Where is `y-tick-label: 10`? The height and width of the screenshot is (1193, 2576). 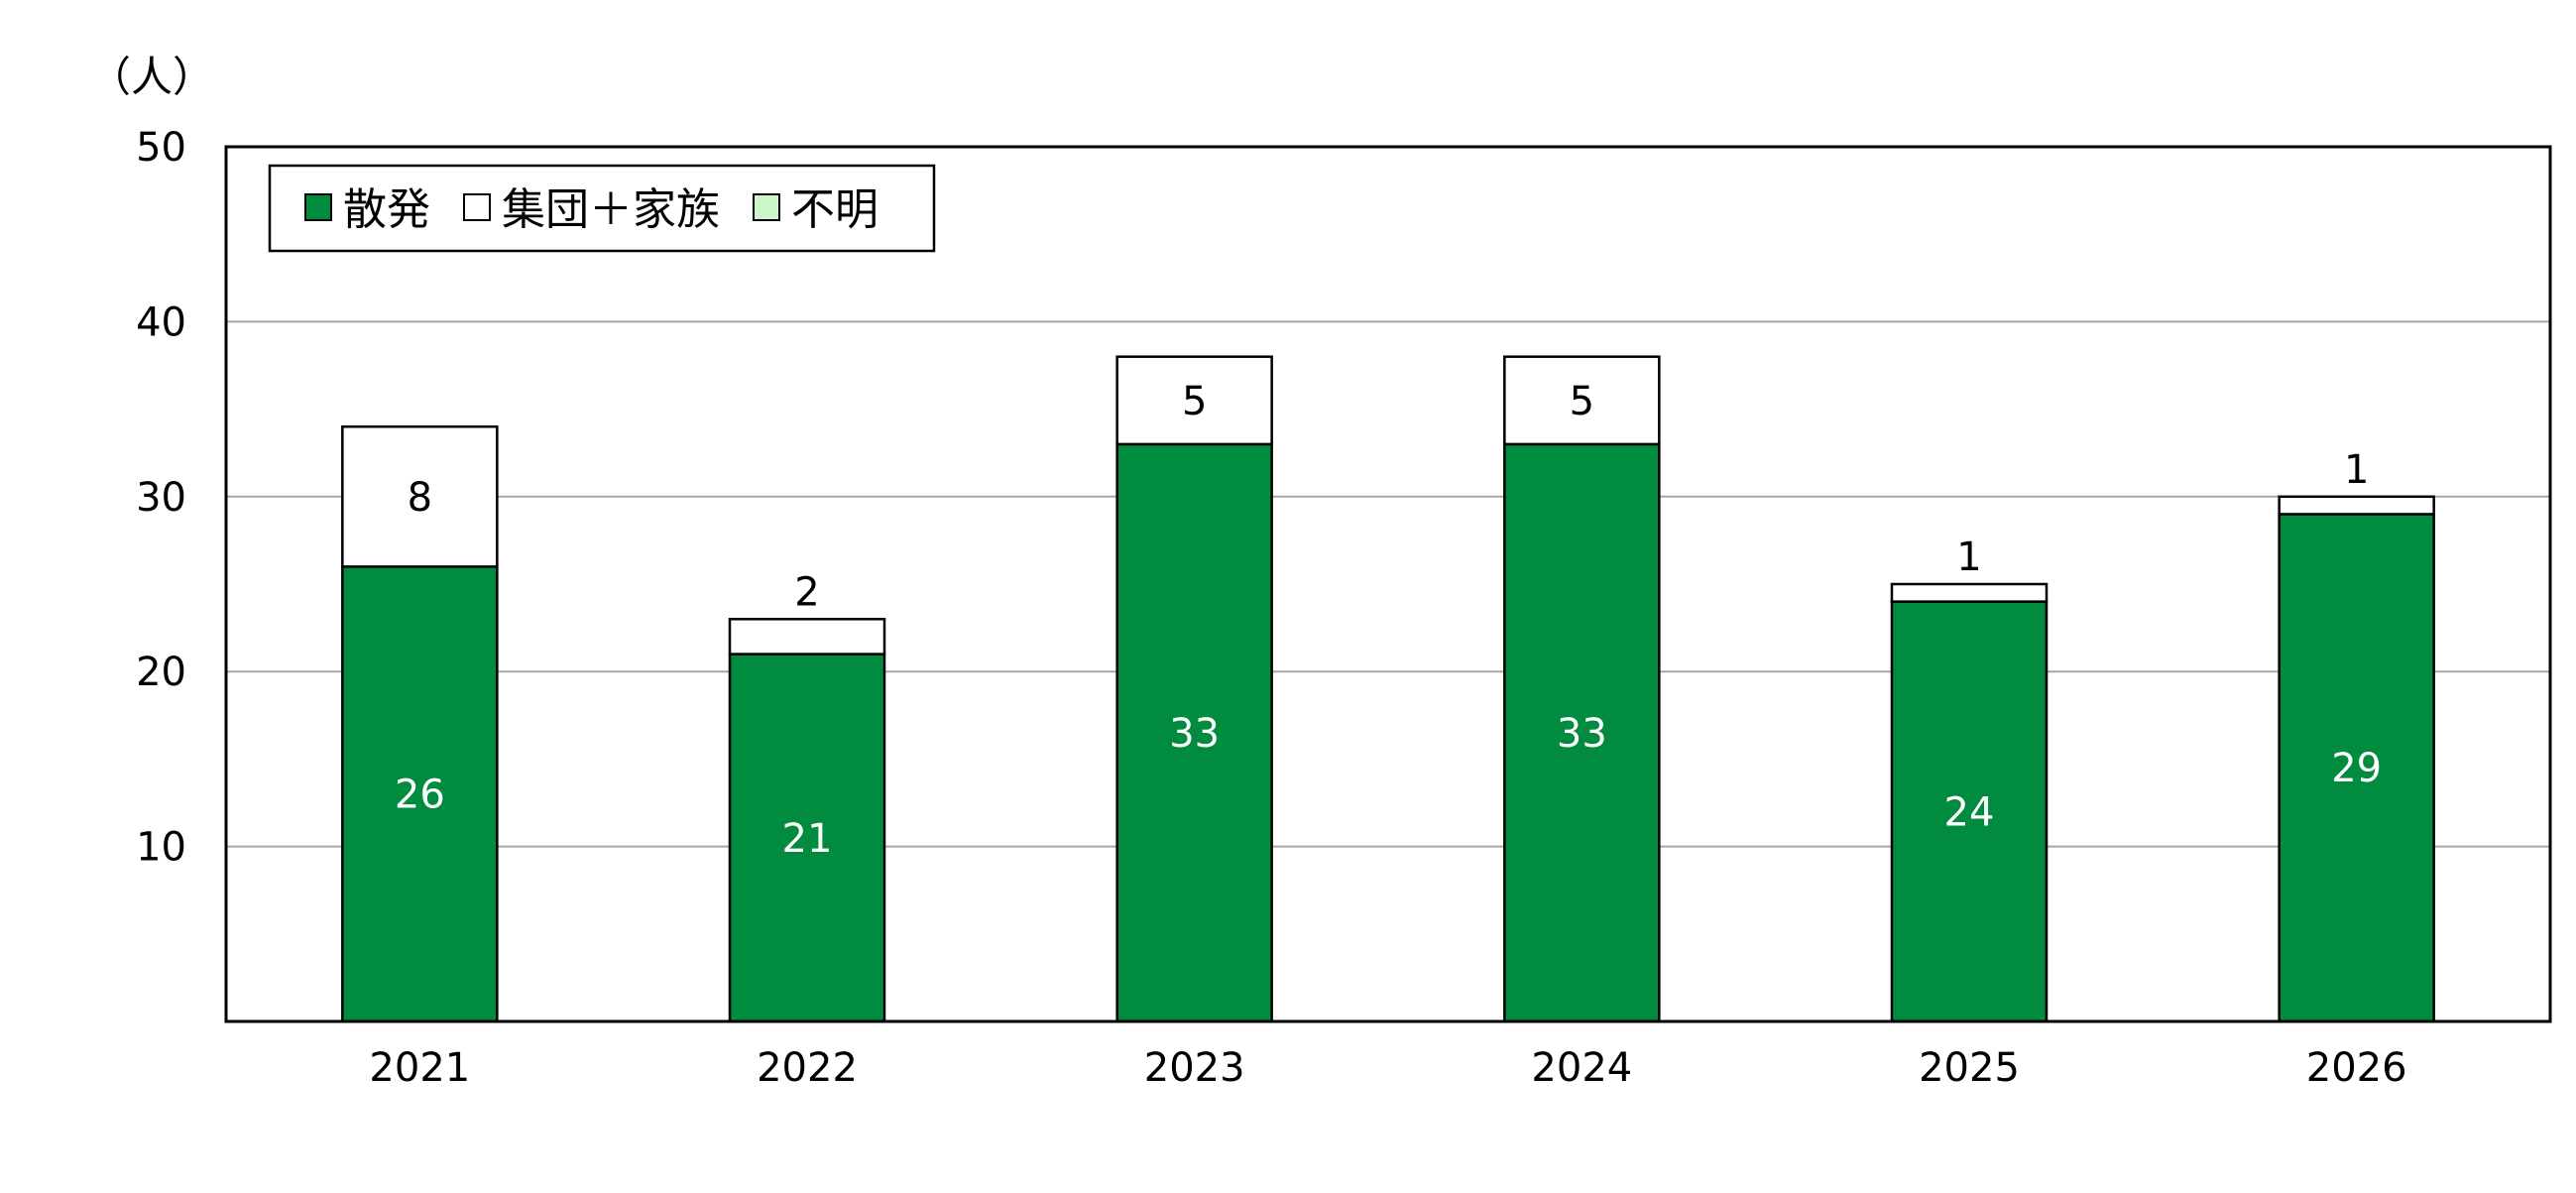 y-tick-label: 10 is located at coordinates (161, 848).